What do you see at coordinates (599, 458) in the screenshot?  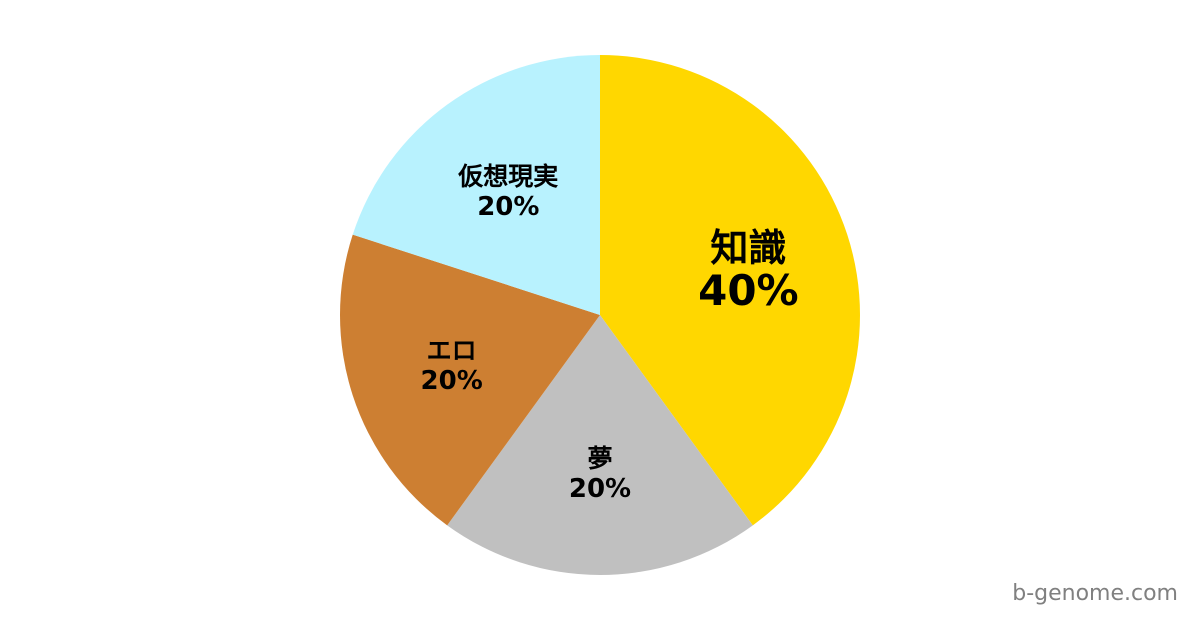 I see `slice-label: 夢` at bounding box center [599, 458].